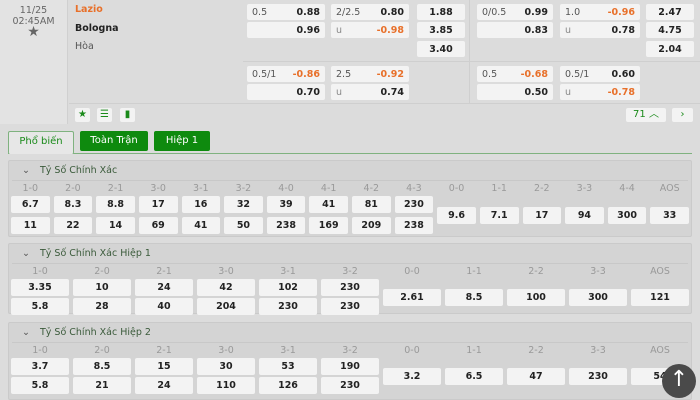 The width and height of the screenshot is (700, 400). I want to click on score-label: 3-3, so click(598, 350).